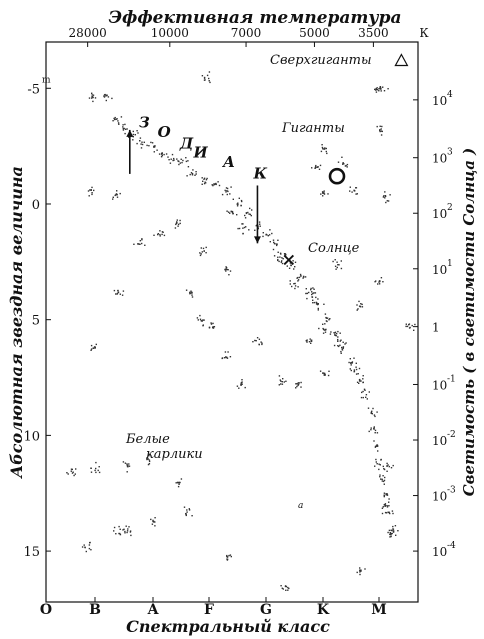  I want to click on triangle-marker, so click(401, 60).